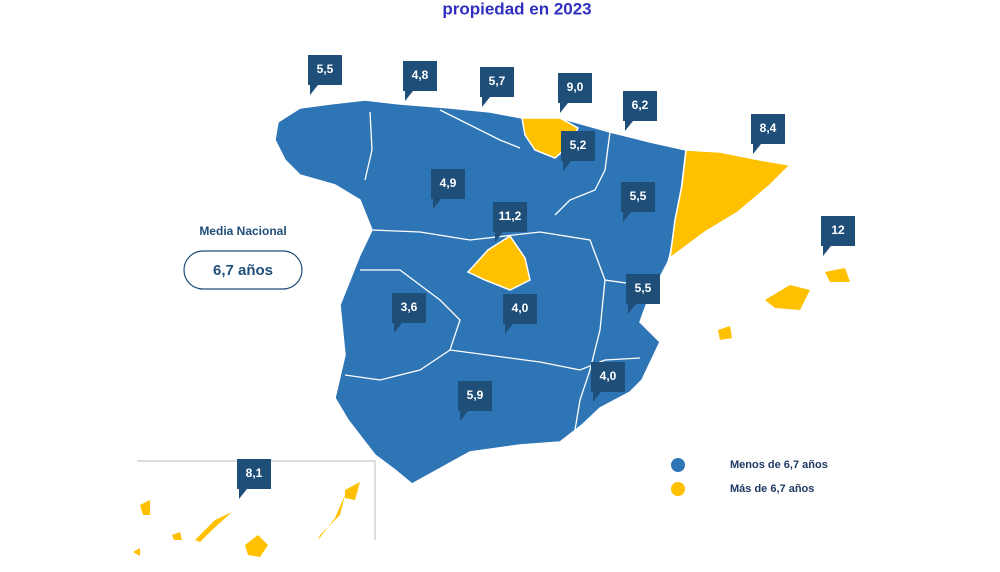 The image size is (1000, 572). I want to click on callout: 5,7, so click(497, 87).